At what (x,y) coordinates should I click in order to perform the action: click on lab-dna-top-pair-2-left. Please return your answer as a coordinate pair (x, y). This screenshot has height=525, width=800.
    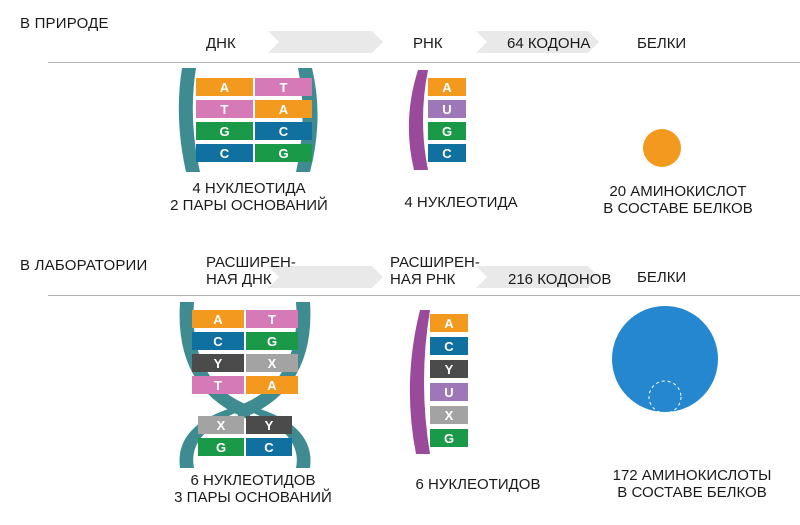
    Looking at the image, I should click on (218, 341).